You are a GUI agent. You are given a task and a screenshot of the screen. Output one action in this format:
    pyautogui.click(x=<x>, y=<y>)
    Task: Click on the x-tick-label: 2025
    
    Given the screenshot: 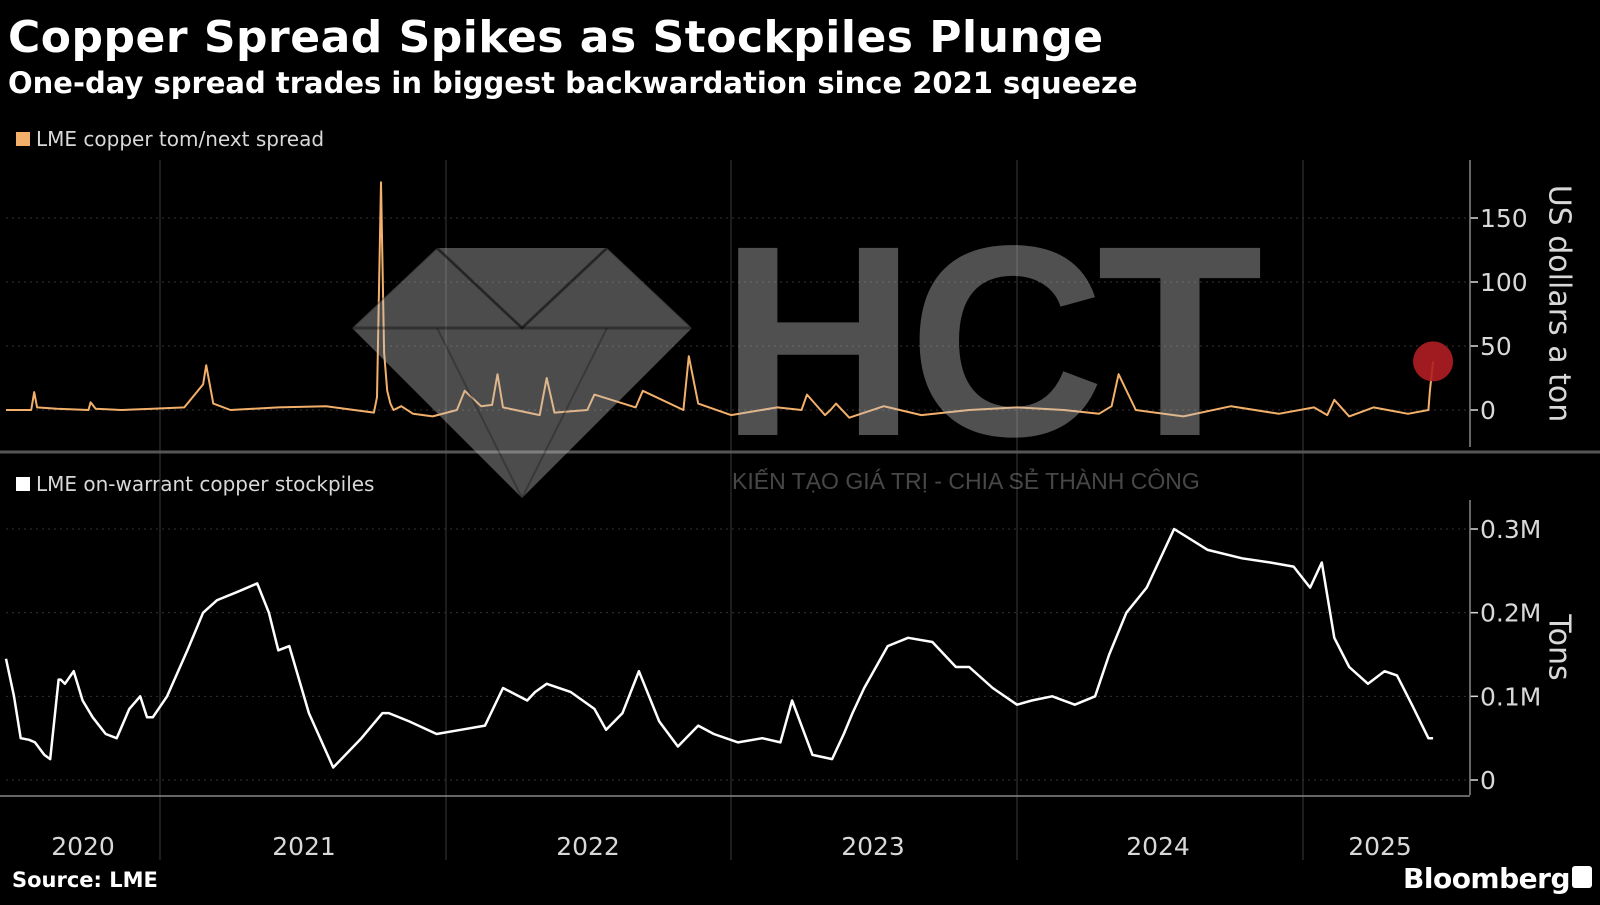 What is the action you would take?
    pyautogui.click(x=1380, y=846)
    